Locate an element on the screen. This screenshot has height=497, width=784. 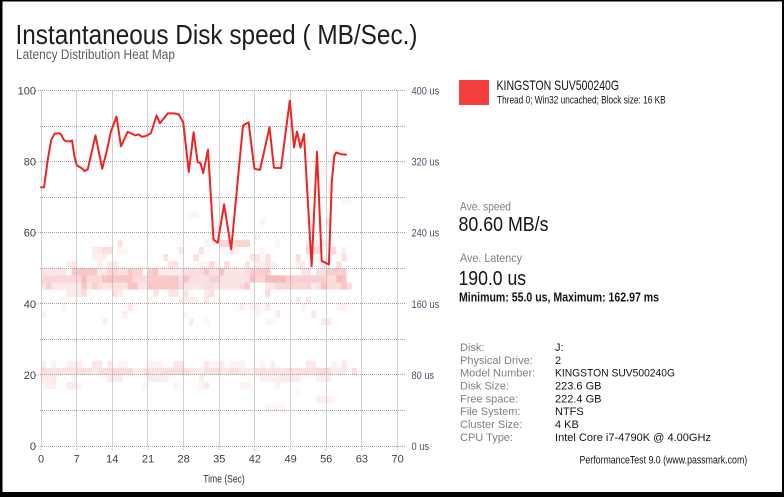
svg-text: 223.6 GB is located at coordinates (578, 387).